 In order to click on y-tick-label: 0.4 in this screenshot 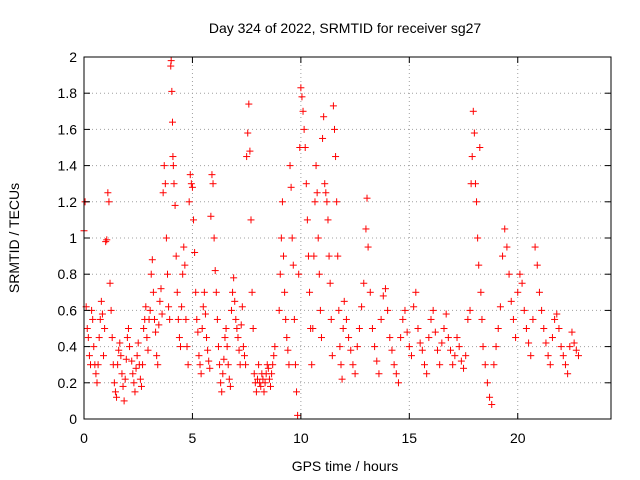, I will do `click(68, 347)`.